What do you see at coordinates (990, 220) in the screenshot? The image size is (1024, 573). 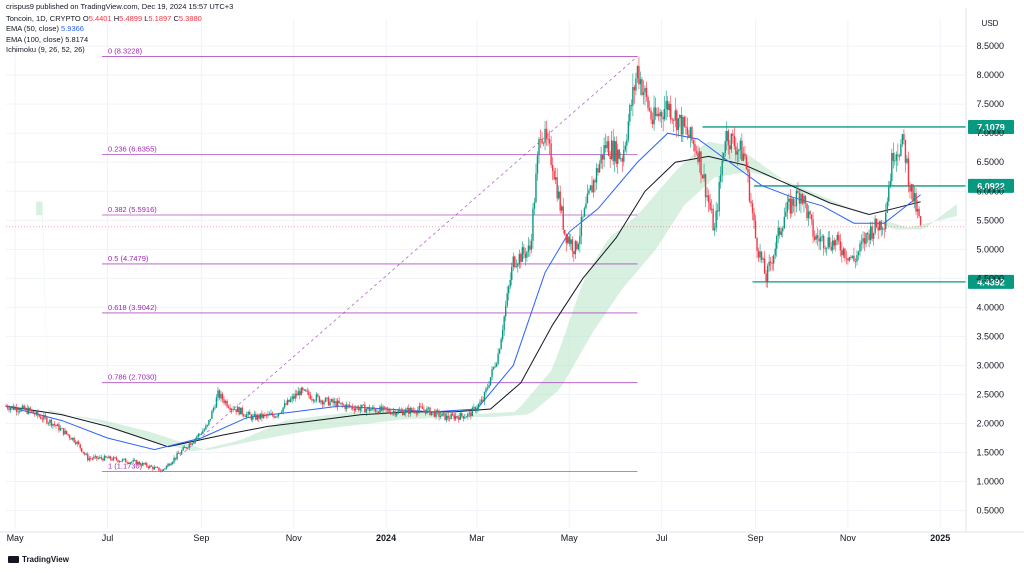 I see `y-tick-label: 5.5000` at bounding box center [990, 220].